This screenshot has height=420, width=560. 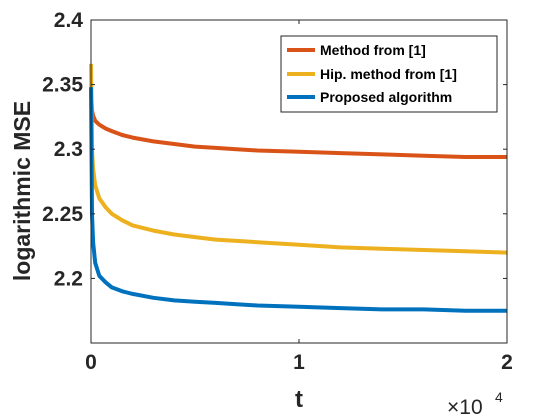 What do you see at coordinates (373, 50) in the screenshot?
I see `legend-label-method: Method from [1]` at bounding box center [373, 50].